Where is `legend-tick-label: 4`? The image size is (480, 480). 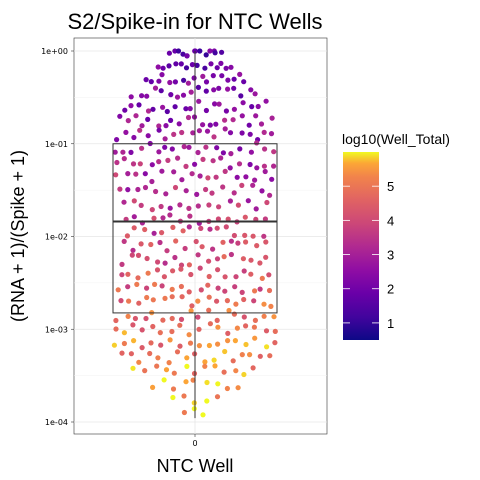
legend-tick-label: 4 is located at coordinates (390, 220).